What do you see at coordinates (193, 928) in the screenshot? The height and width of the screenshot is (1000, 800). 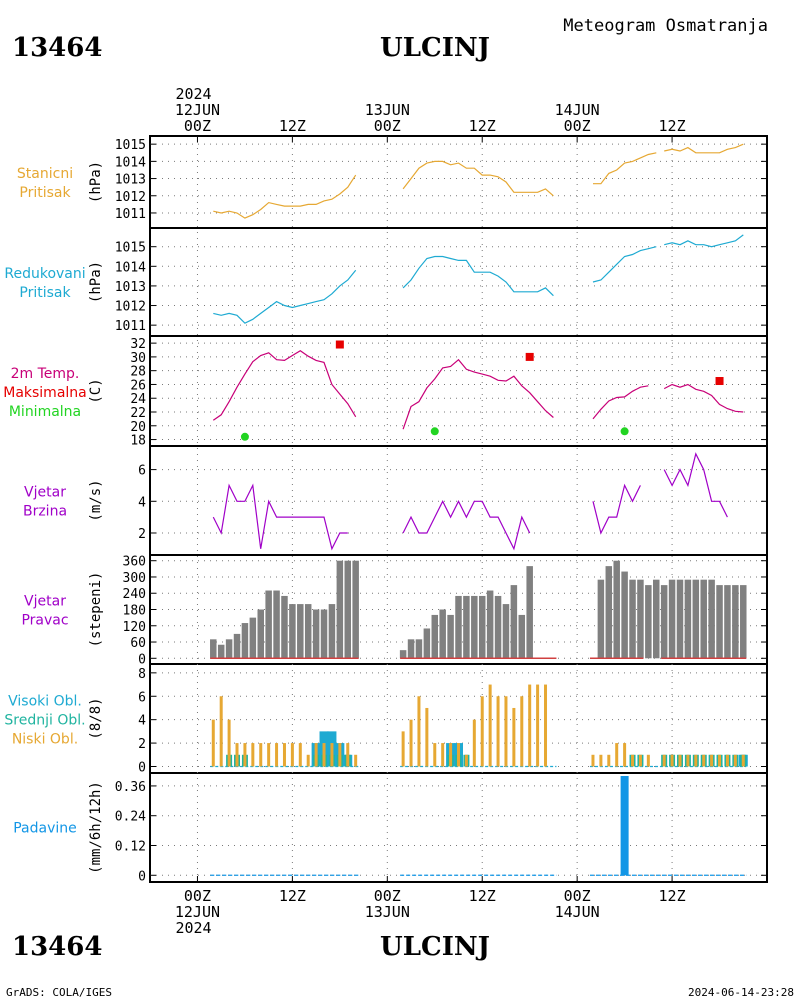 I see `time-label-bottom: 2024` at bounding box center [193, 928].